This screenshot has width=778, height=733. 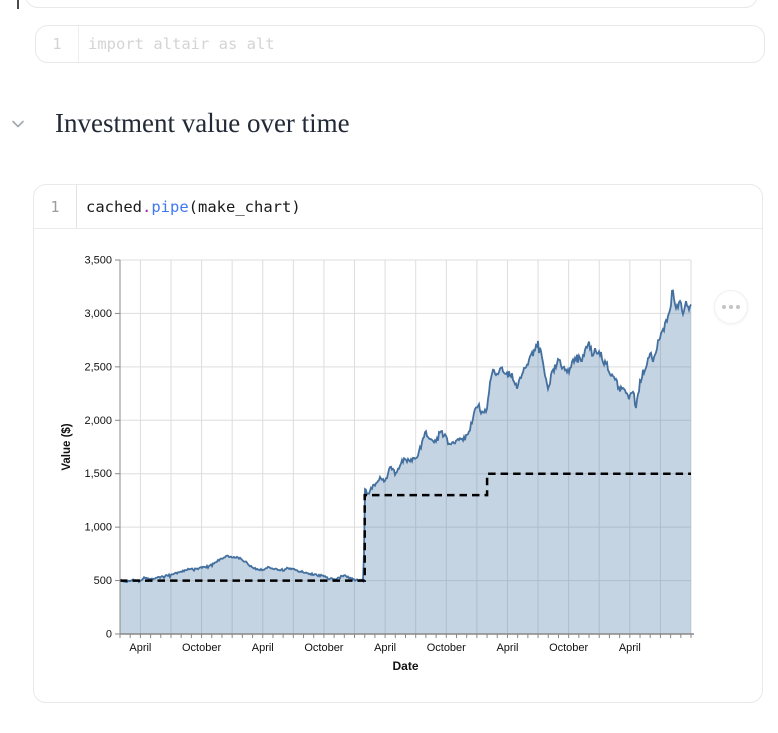 I want to click on svg-text: Date, so click(x=405, y=666).